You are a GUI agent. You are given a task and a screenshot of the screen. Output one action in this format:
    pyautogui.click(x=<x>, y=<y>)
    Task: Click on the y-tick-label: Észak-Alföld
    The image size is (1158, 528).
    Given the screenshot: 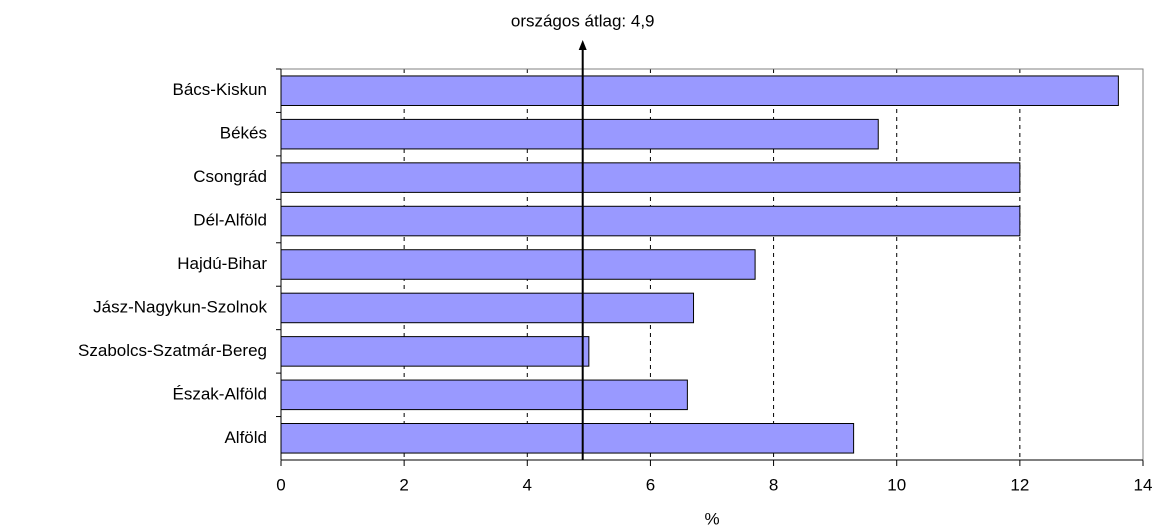 What is the action you would take?
    pyautogui.click(x=220, y=393)
    